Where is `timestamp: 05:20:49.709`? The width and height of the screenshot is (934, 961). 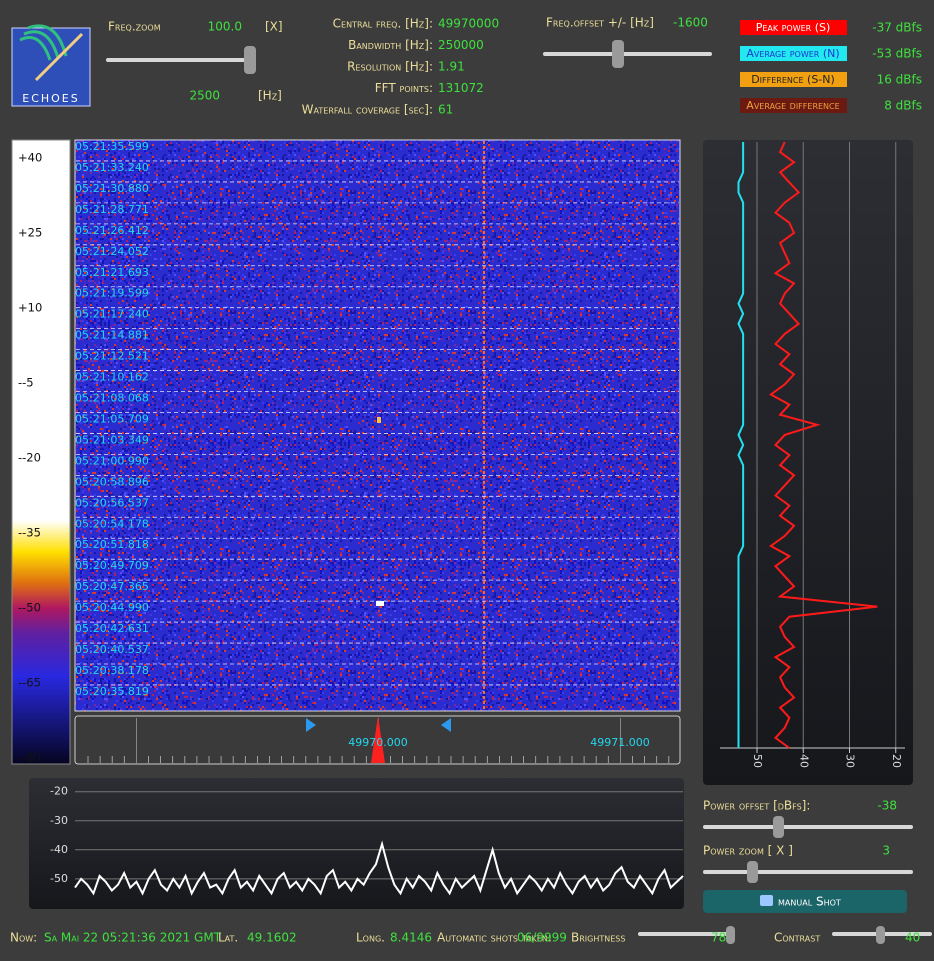 timestamp: 05:20:49.709 is located at coordinates (112, 565).